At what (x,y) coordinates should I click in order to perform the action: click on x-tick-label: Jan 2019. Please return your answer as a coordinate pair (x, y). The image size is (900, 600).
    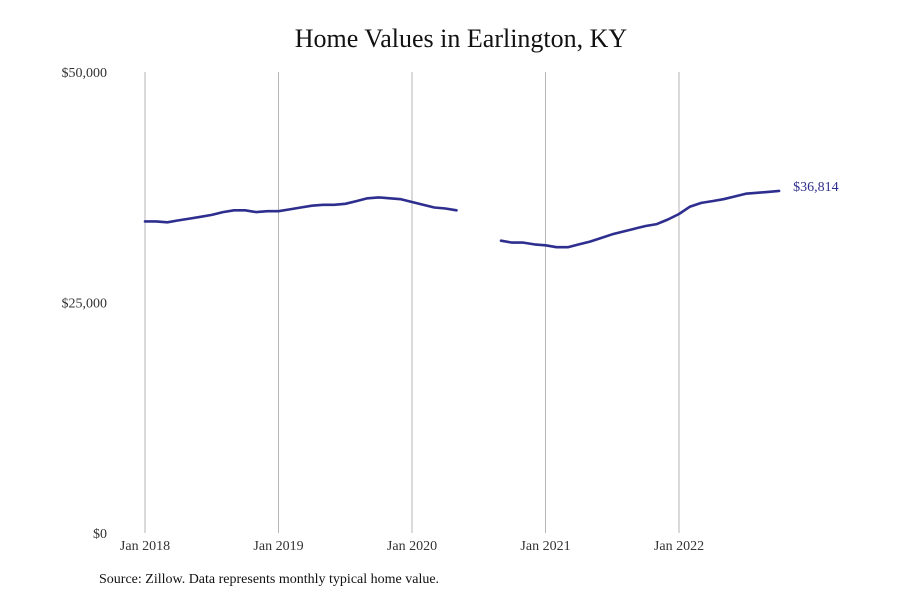
    Looking at the image, I should click on (278, 546).